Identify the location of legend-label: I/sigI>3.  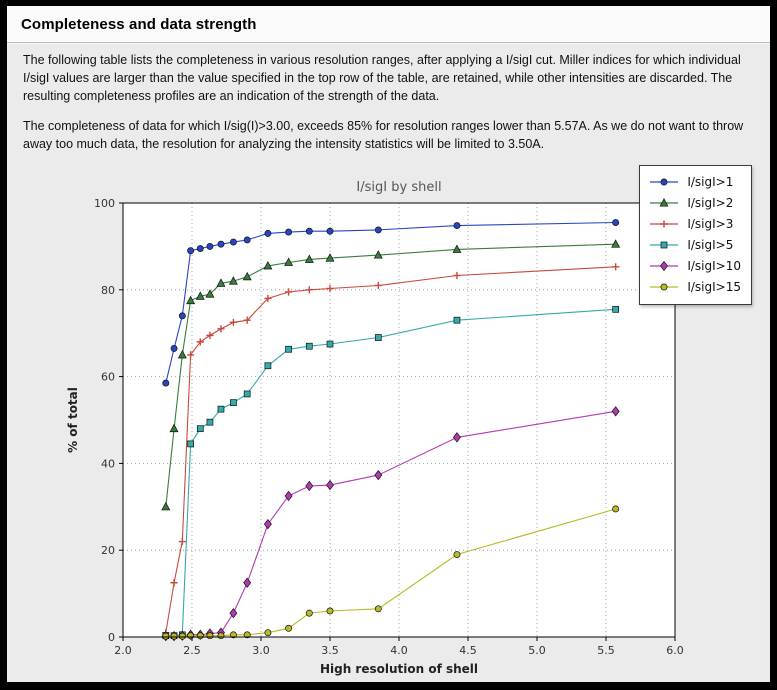
(710, 224).